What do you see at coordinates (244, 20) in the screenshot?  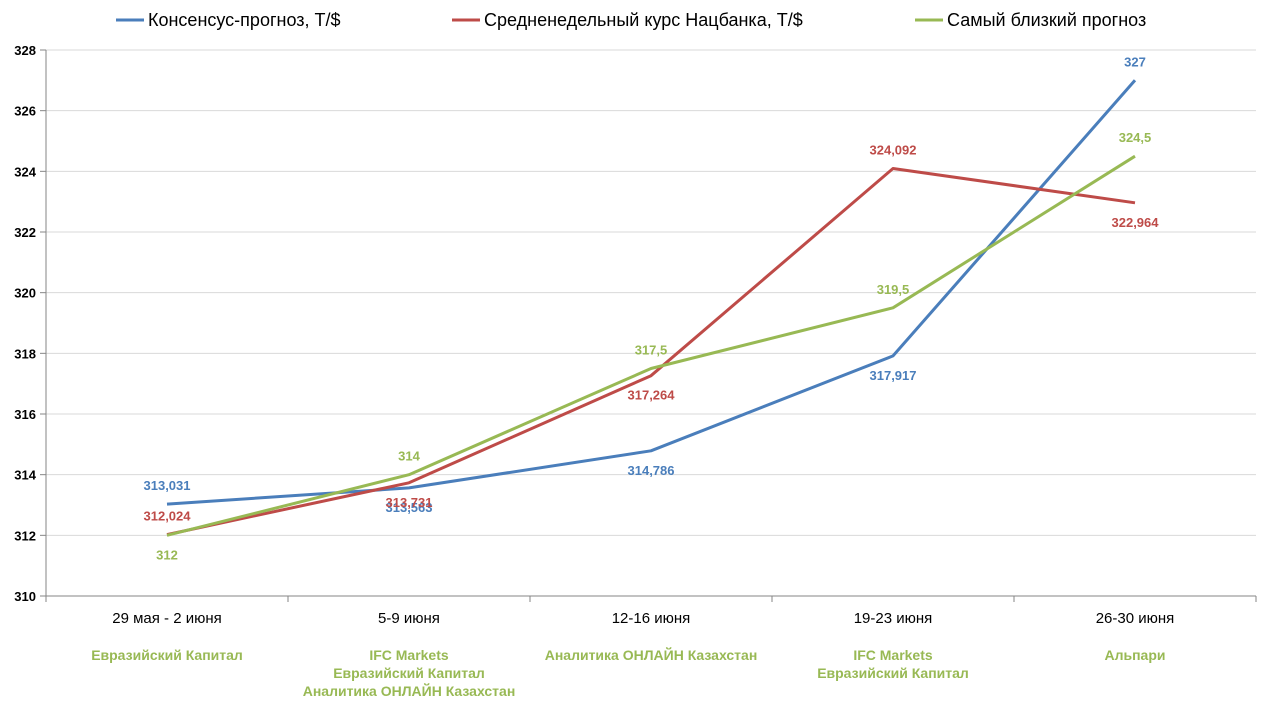 I see `legend-label: Консенсус-прогноз, Т/$` at bounding box center [244, 20].